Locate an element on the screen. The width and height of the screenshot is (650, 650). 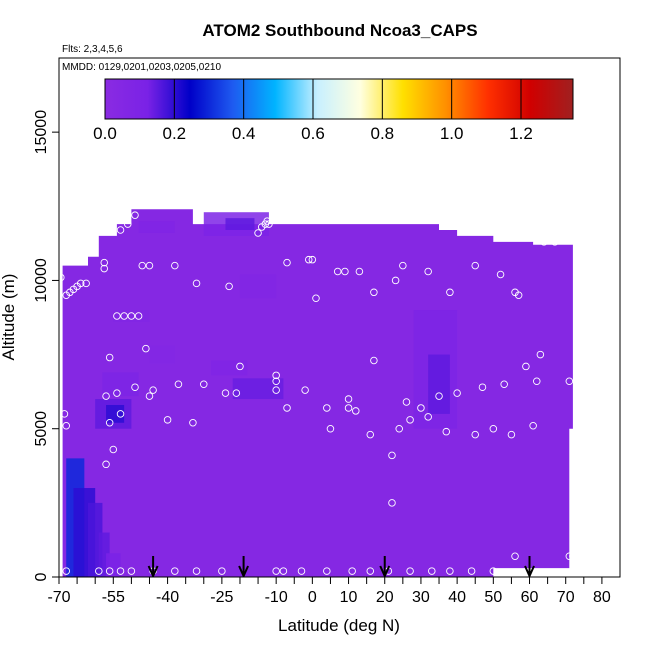
colorbar-tick-label: 0.8 is located at coordinates (383, 133).